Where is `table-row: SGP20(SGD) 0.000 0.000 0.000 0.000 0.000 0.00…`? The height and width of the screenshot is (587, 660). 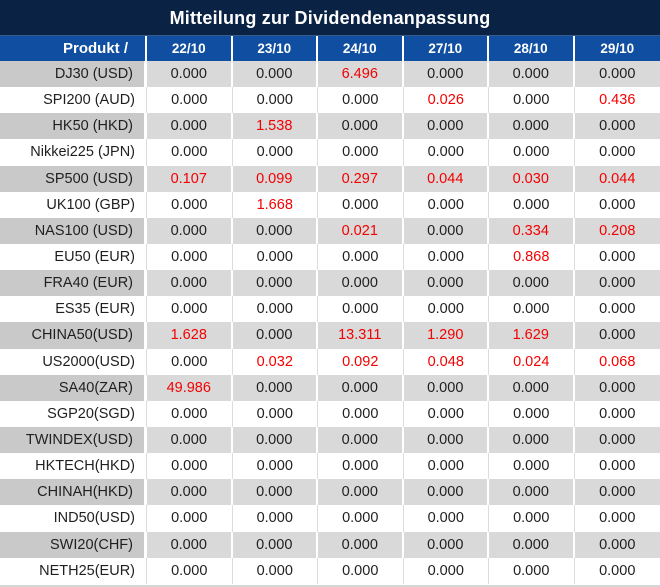
table-row: SGP20(SGD) 0.000 0.000 0.000 0.000 0.000 0.00… is located at coordinates (330, 413).